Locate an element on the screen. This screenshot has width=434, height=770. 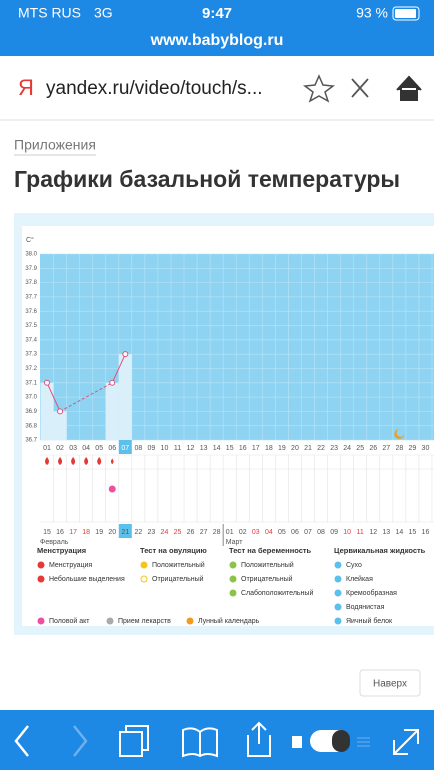
temp-line is located at coordinates (53, 397).